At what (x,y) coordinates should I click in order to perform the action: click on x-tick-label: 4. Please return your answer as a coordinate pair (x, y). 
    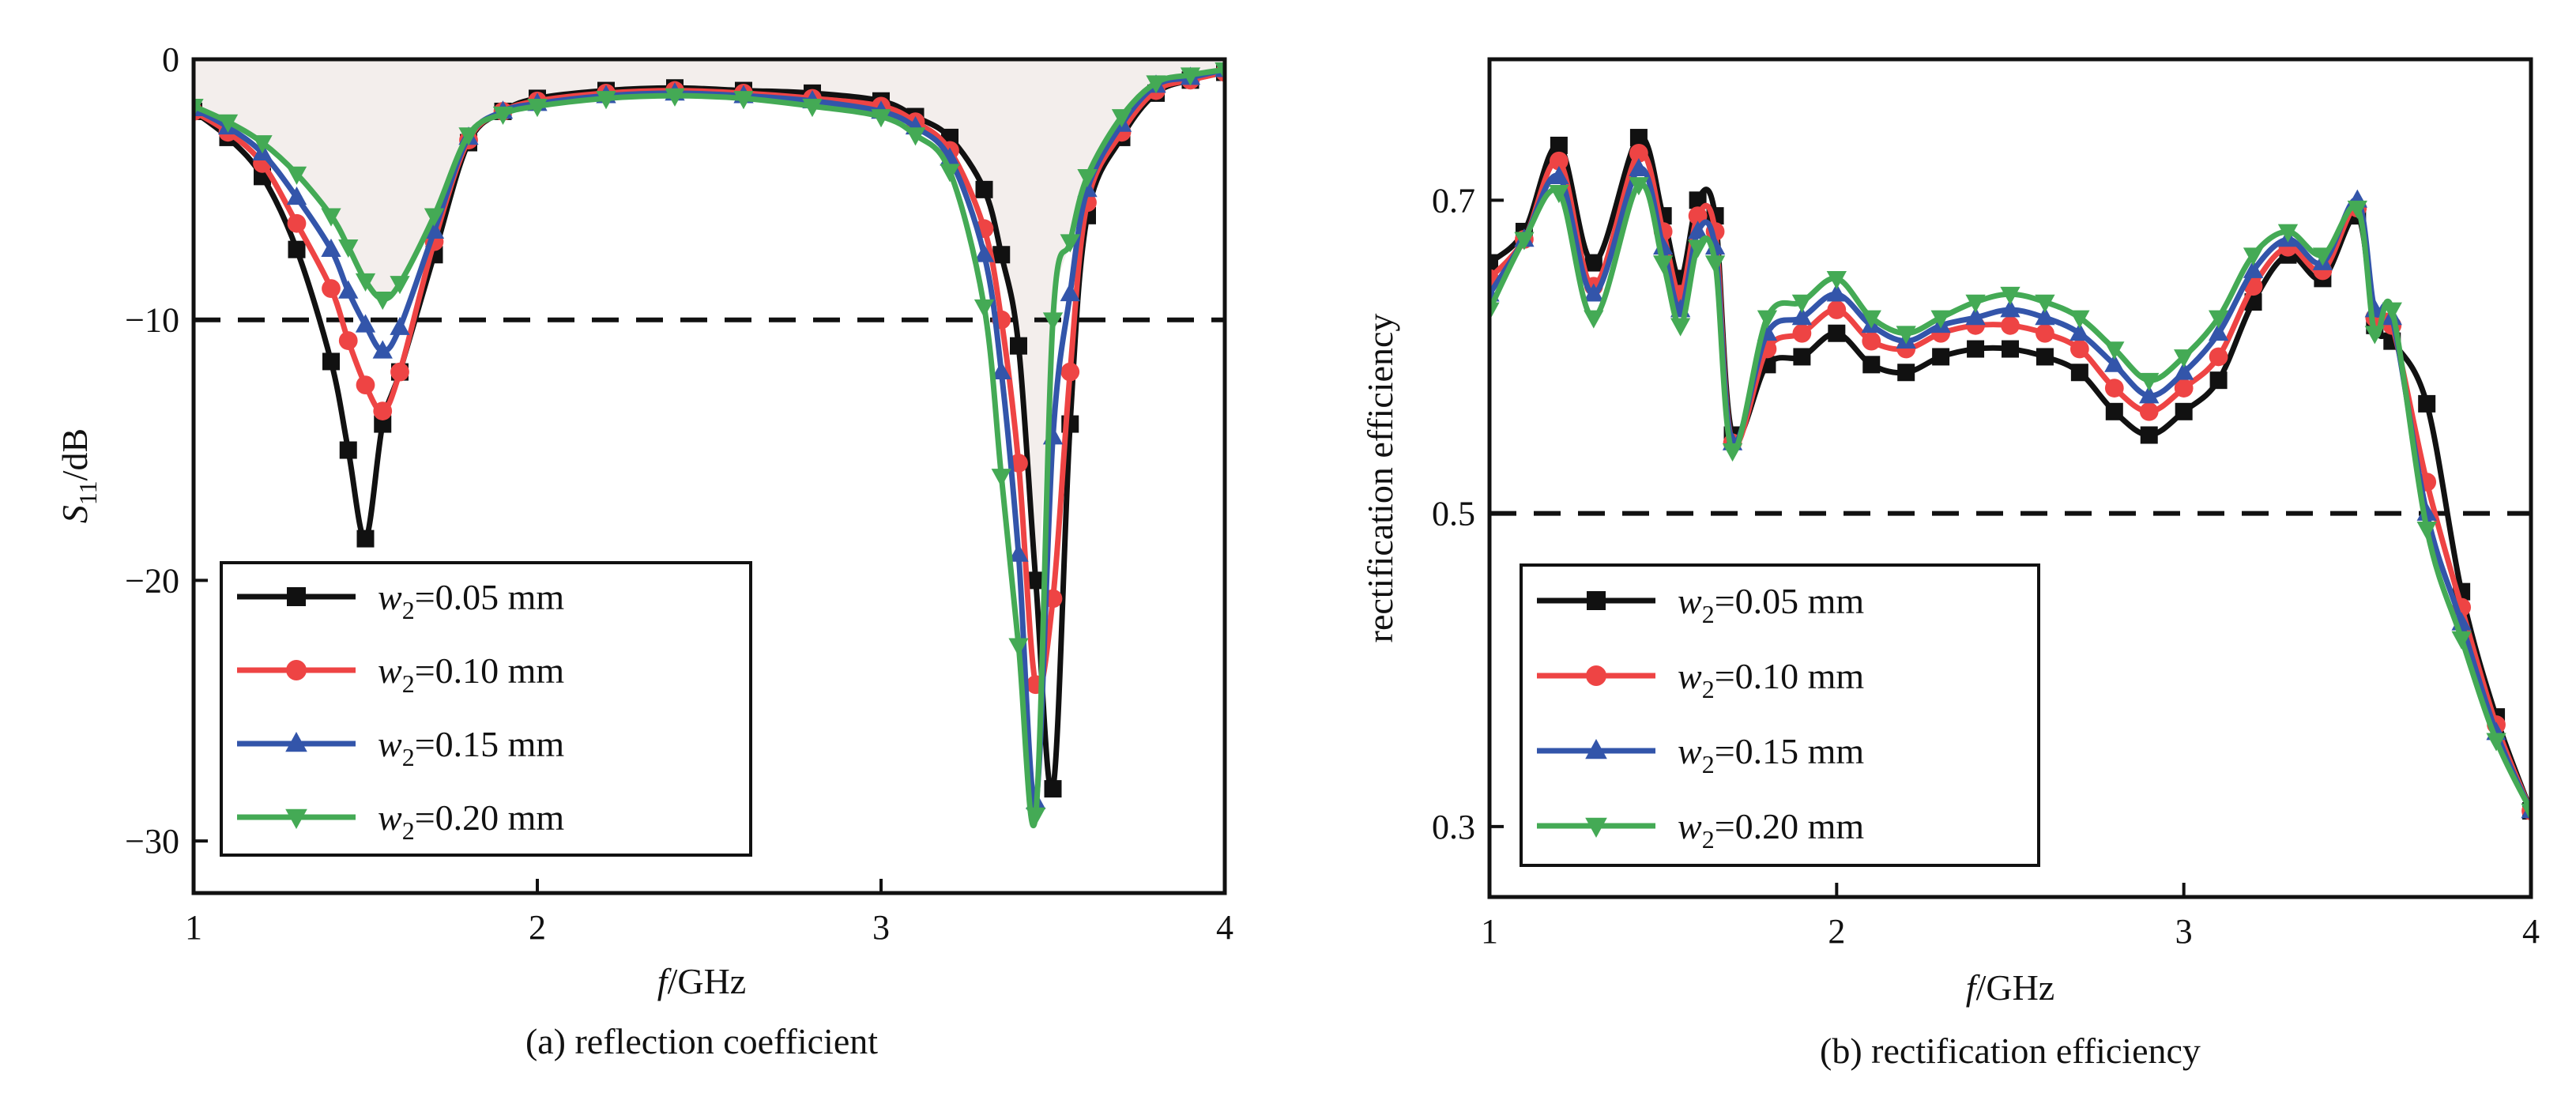
    Looking at the image, I should click on (2531, 931).